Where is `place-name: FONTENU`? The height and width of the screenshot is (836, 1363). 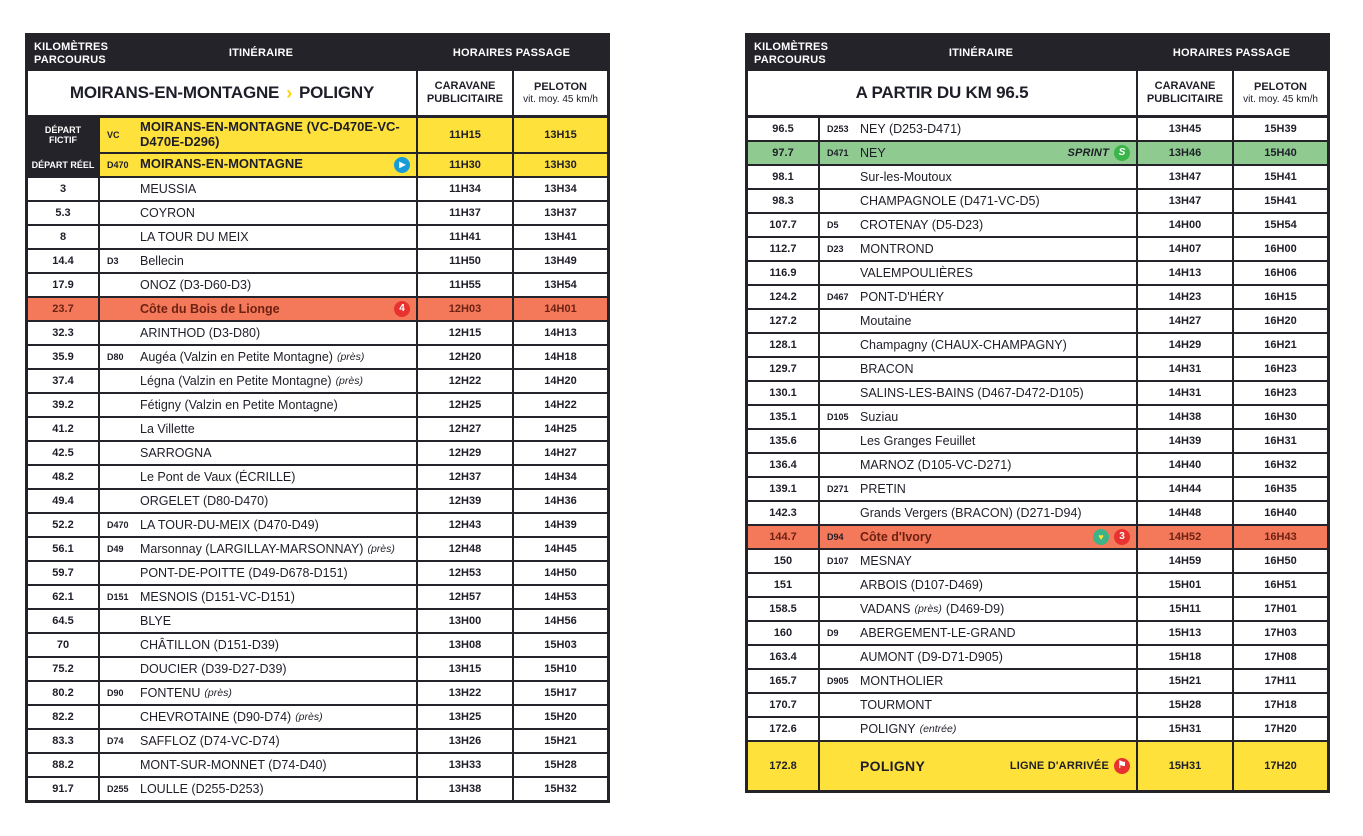 place-name: FONTENU is located at coordinates (170, 692).